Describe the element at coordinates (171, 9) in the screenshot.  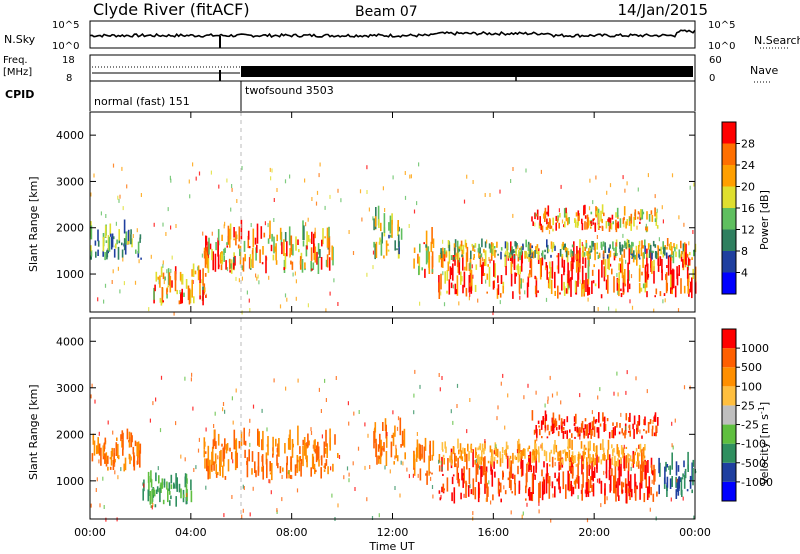
I see `station-title: Clyde River (fitACF)` at that location.